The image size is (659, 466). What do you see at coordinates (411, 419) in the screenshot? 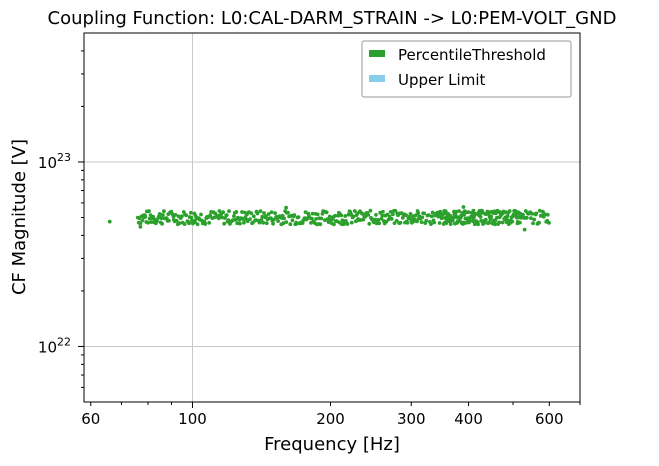
I see `x-tick-label: 300` at bounding box center [411, 419].